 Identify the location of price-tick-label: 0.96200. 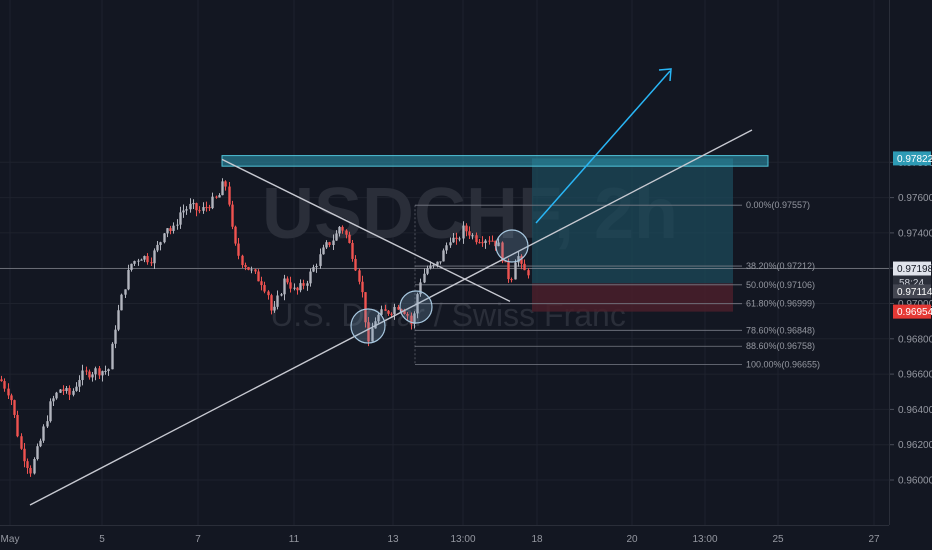
(915, 445).